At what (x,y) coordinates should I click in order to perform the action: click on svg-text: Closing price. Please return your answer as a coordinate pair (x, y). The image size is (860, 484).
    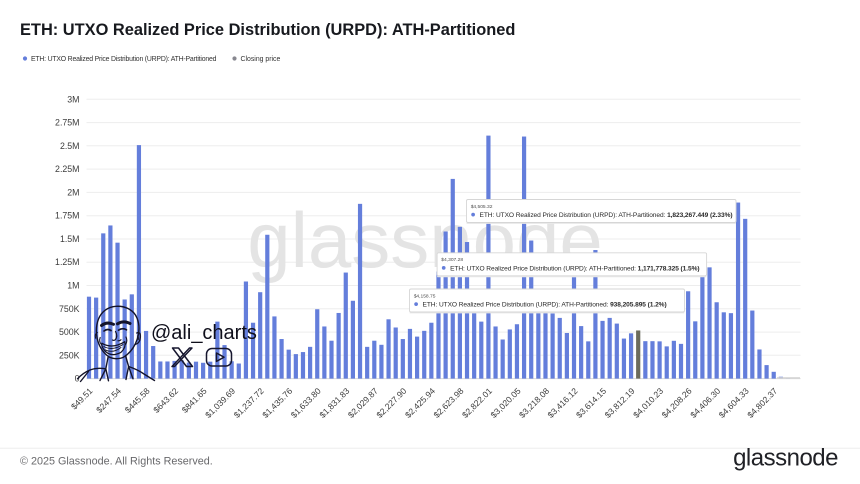
    Looking at the image, I should click on (261, 59).